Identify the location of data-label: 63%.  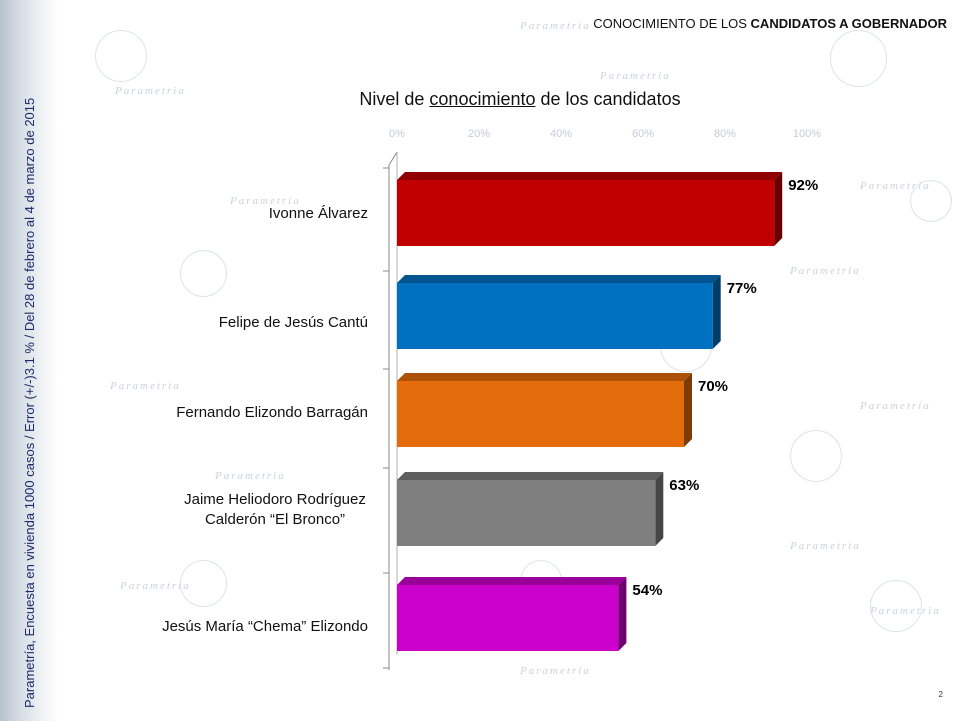
(684, 485).